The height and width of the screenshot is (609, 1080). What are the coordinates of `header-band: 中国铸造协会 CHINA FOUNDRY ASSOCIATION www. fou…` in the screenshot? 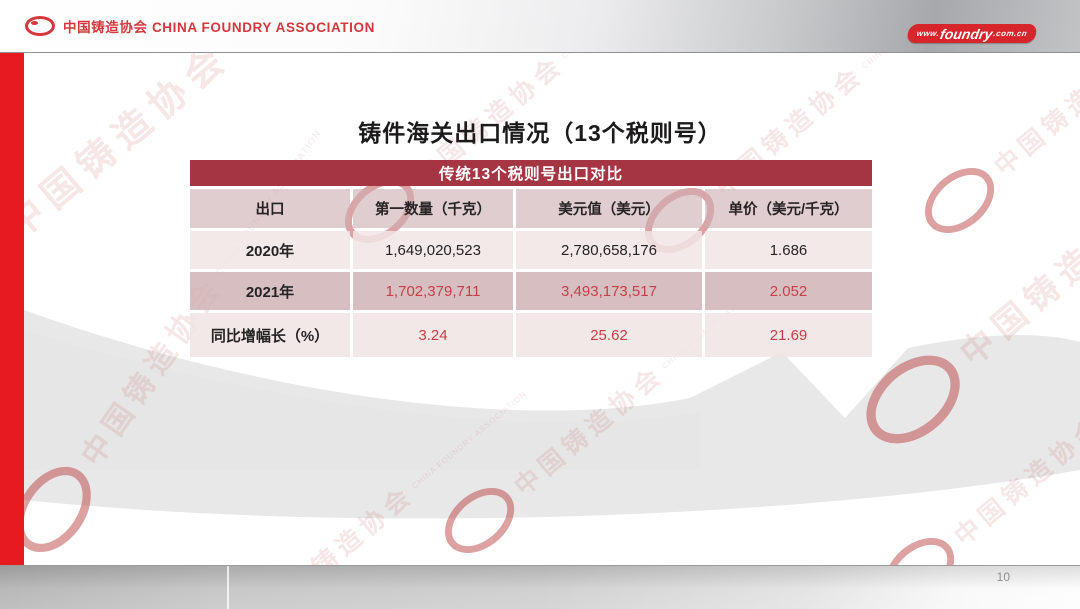 It's located at (540, 26).